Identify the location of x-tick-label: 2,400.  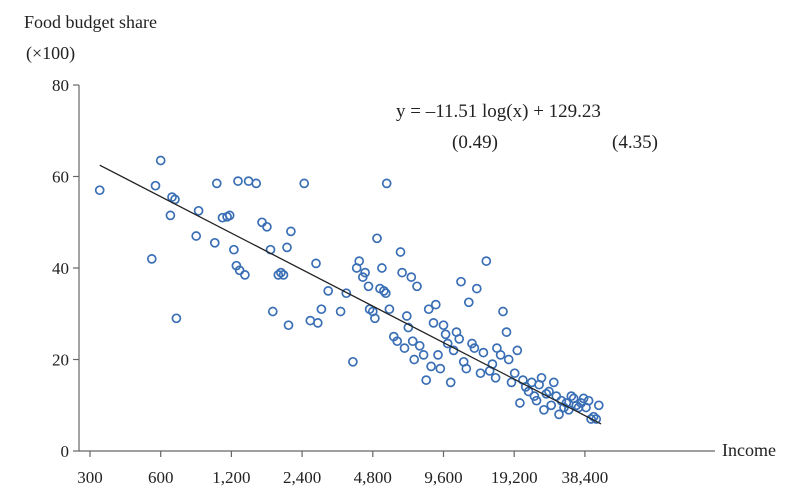
(302, 477).